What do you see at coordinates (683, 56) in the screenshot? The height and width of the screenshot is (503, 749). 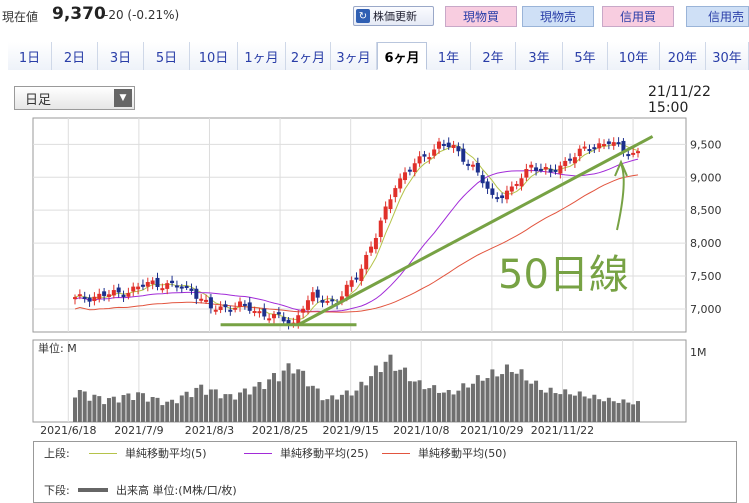 I see `tab-period-14: 20年` at bounding box center [683, 56].